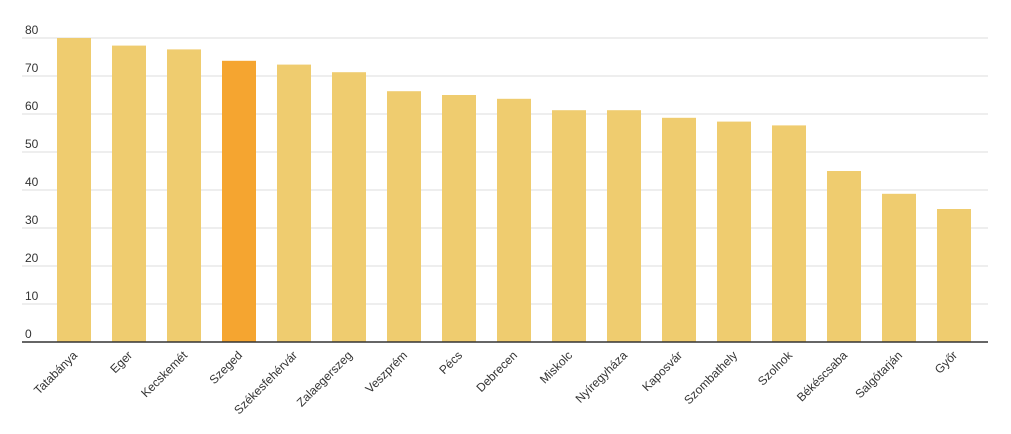 The image size is (1011, 434). What do you see at coordinates (878, 374) in the screenshot?
I see `x-tick-label: Salgótarján` at bounding box center [878, 374].